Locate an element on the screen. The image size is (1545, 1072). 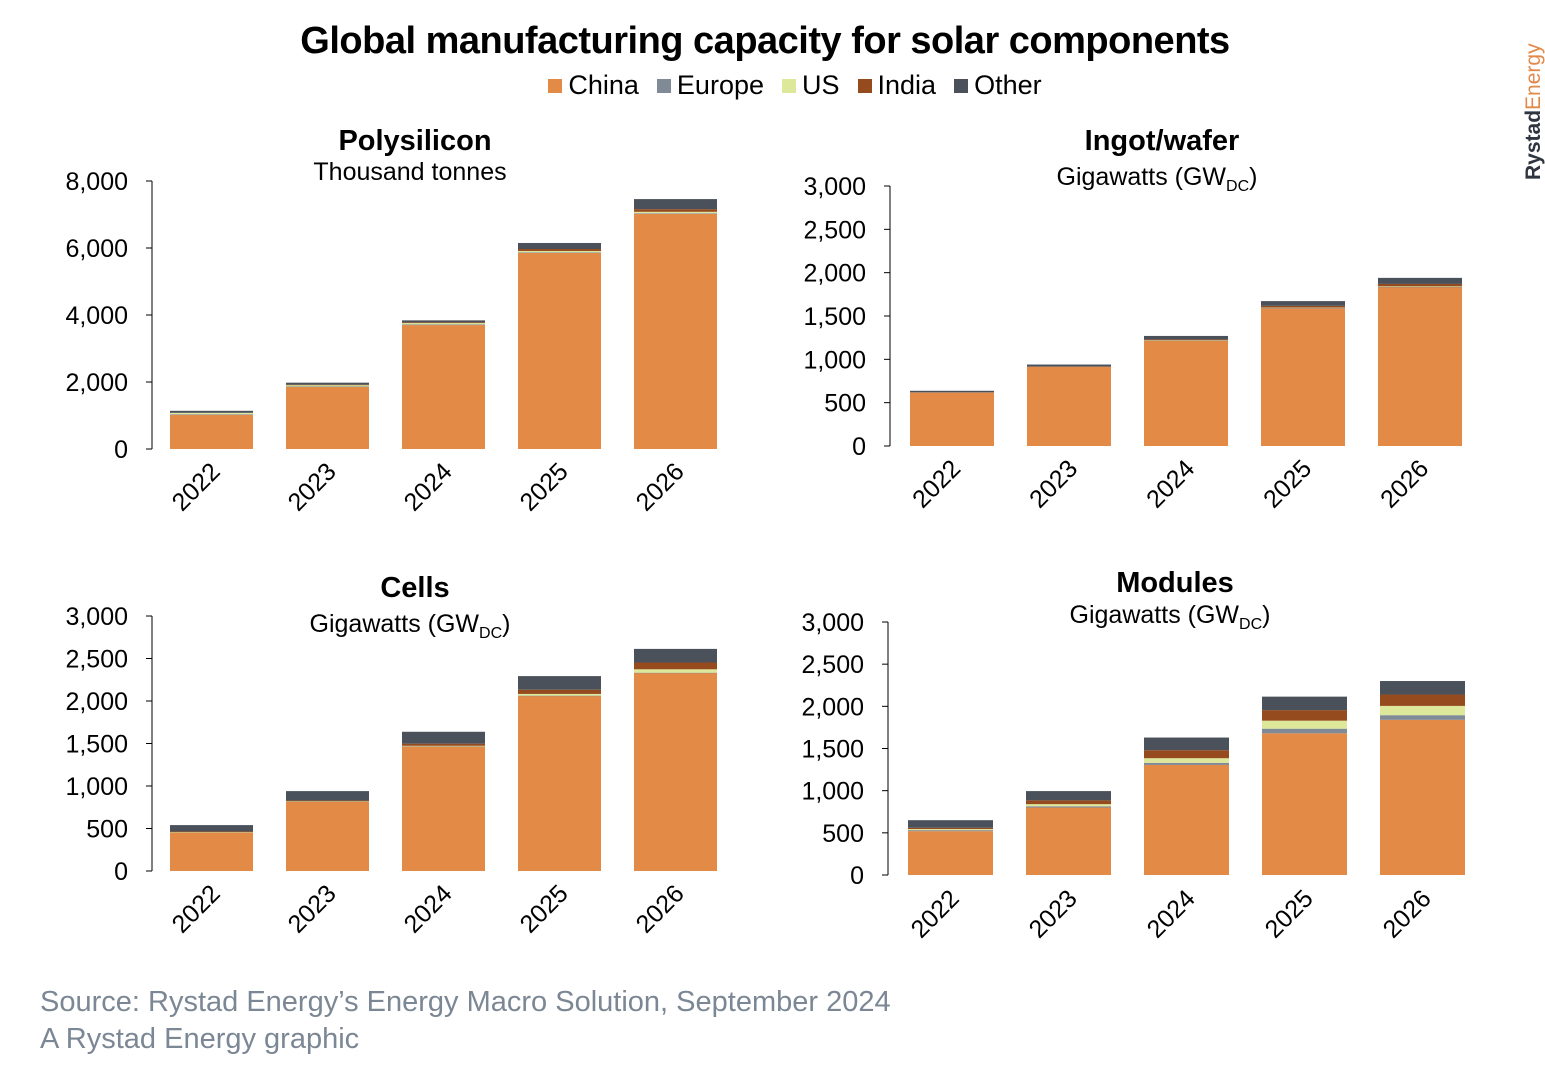
bar-ingot-wafer-2023-china is located at coordinates (1069, 406).